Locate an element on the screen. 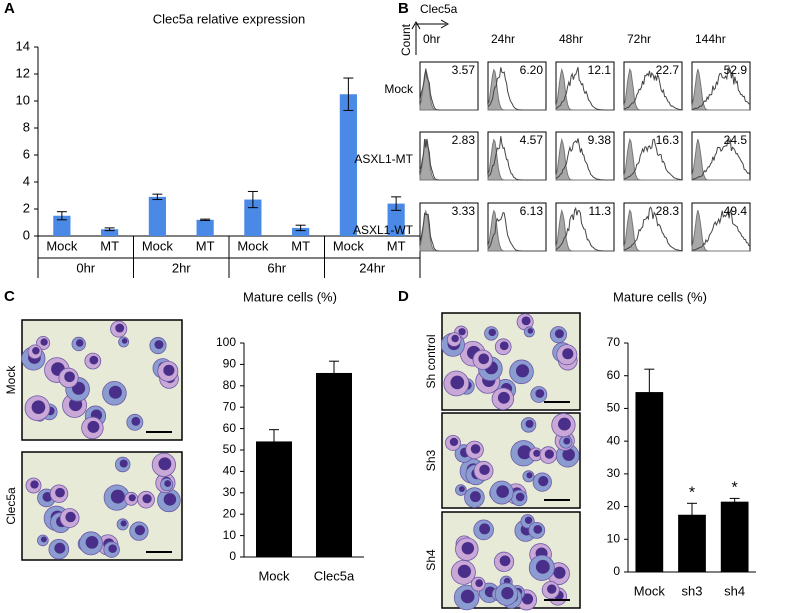 Image resolution: width=788 pixels, height=613 pixels. x-tick-label: sh4 is located at coordinates (734, 590).